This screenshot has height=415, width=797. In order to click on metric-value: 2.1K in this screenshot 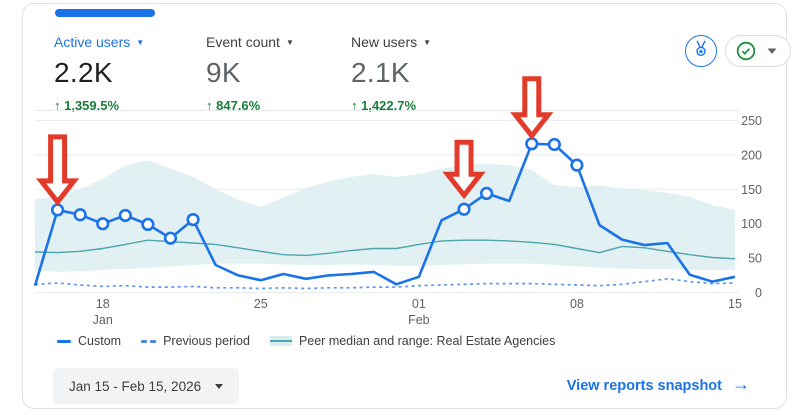, I will do `click(380, 72)`.